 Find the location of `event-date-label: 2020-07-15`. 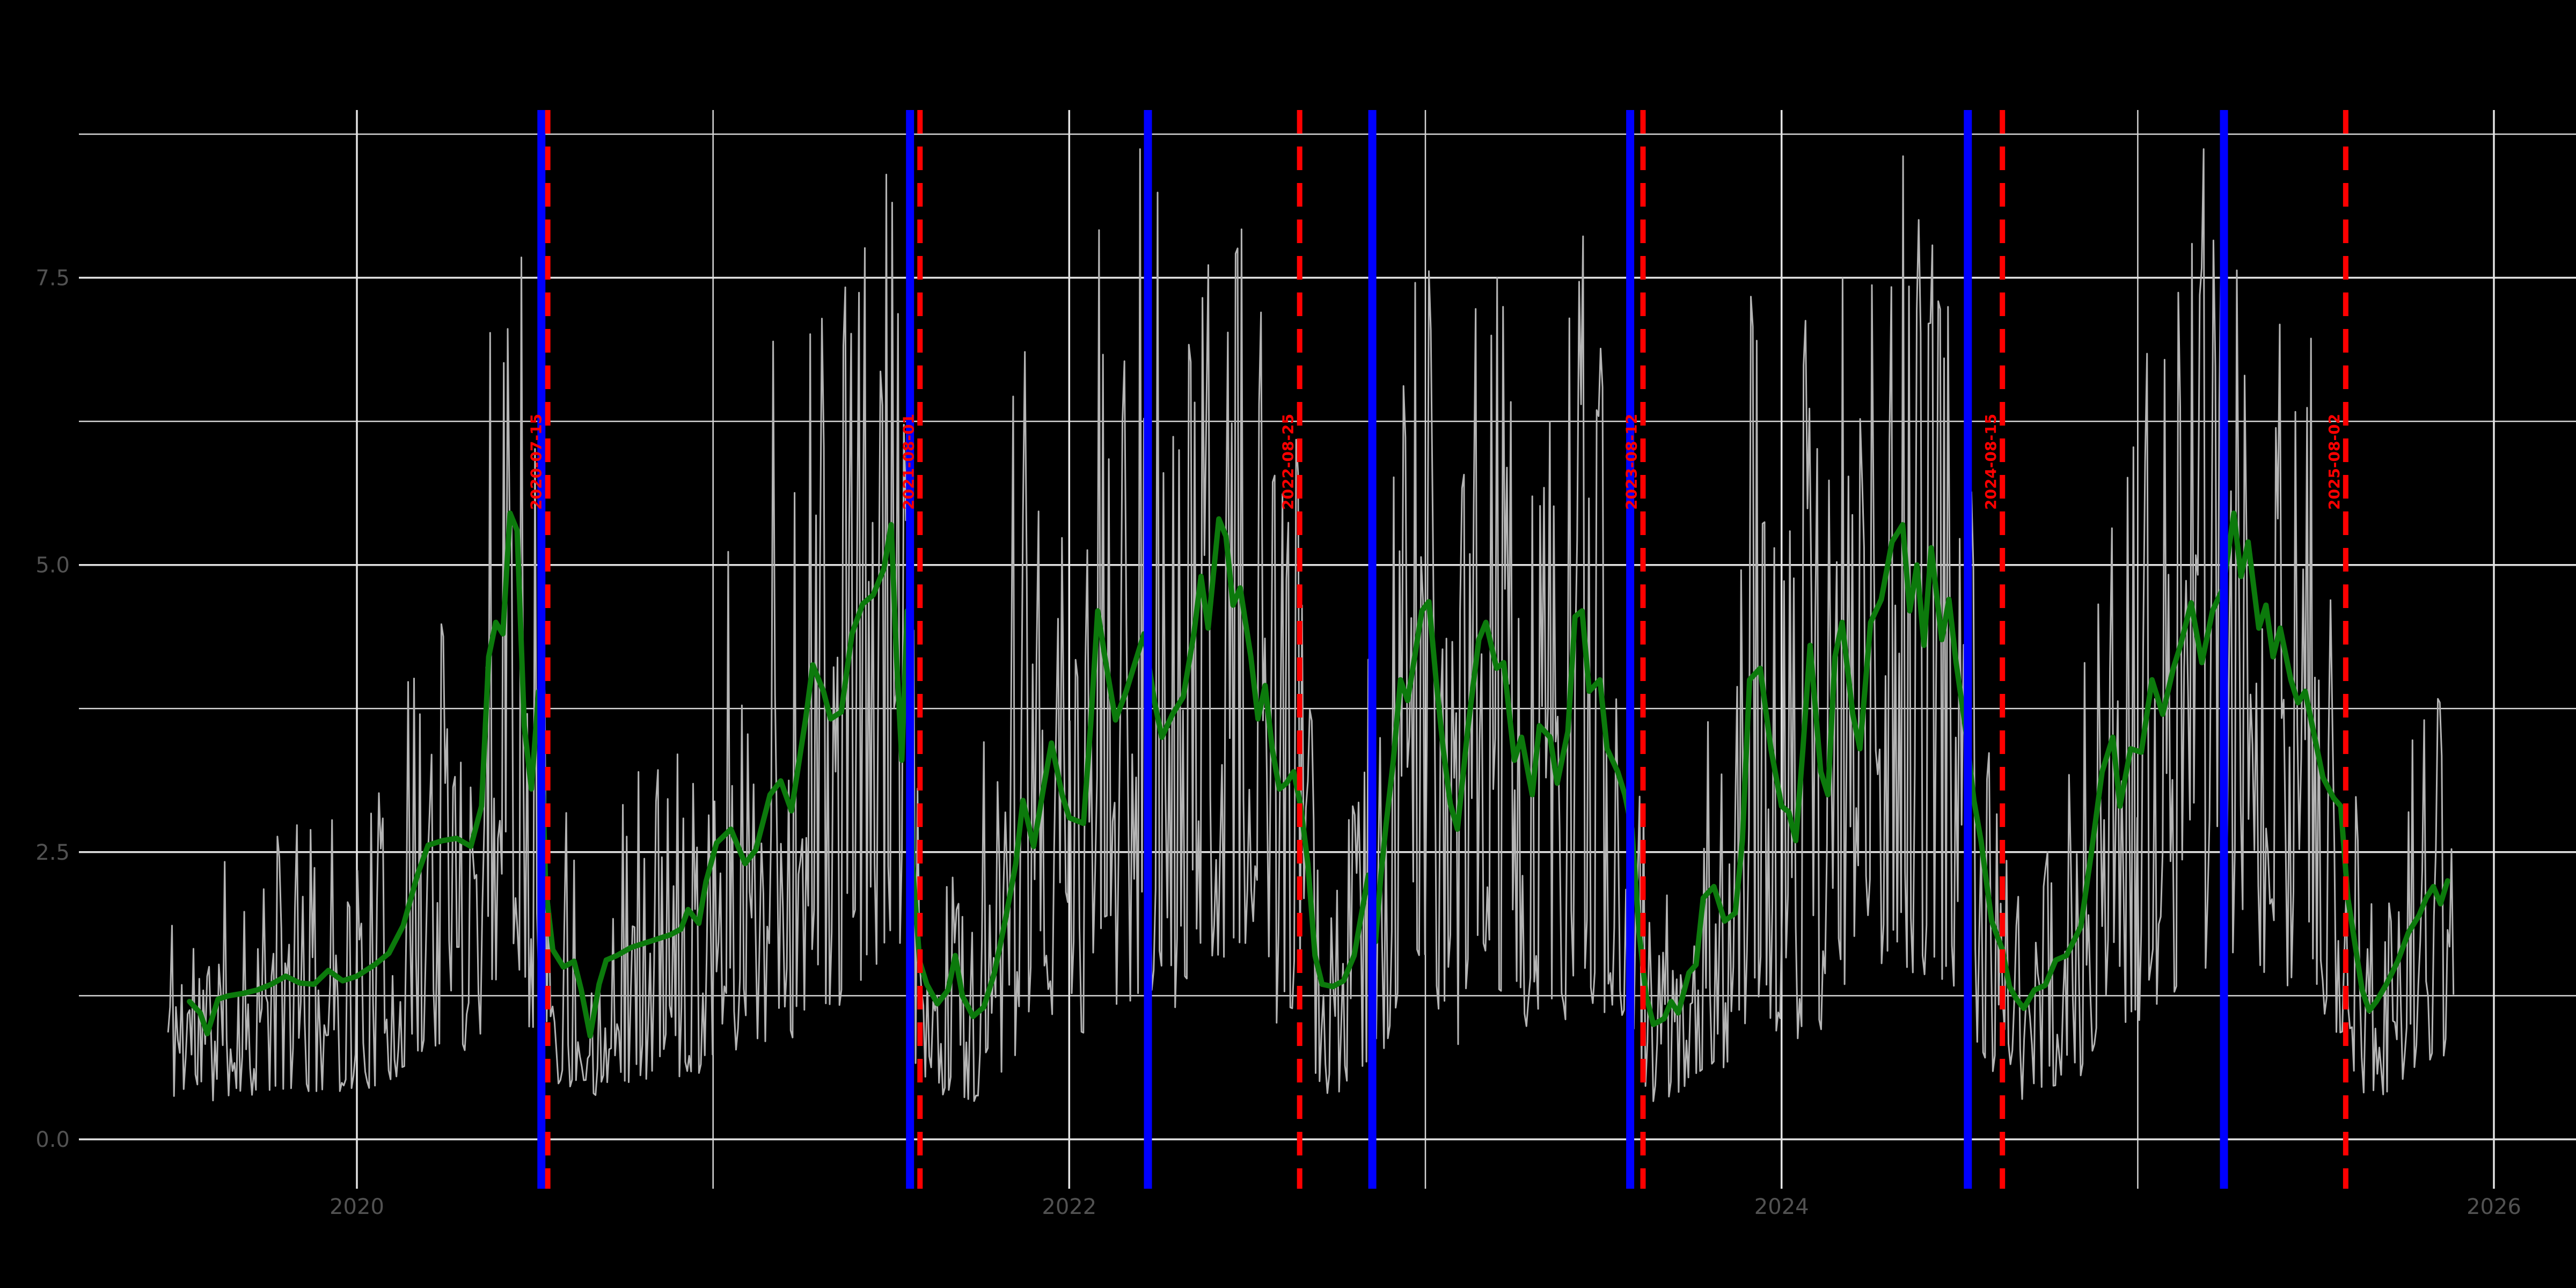

event-date-label: 2020-07-15 is located at coordinates (536, 462).